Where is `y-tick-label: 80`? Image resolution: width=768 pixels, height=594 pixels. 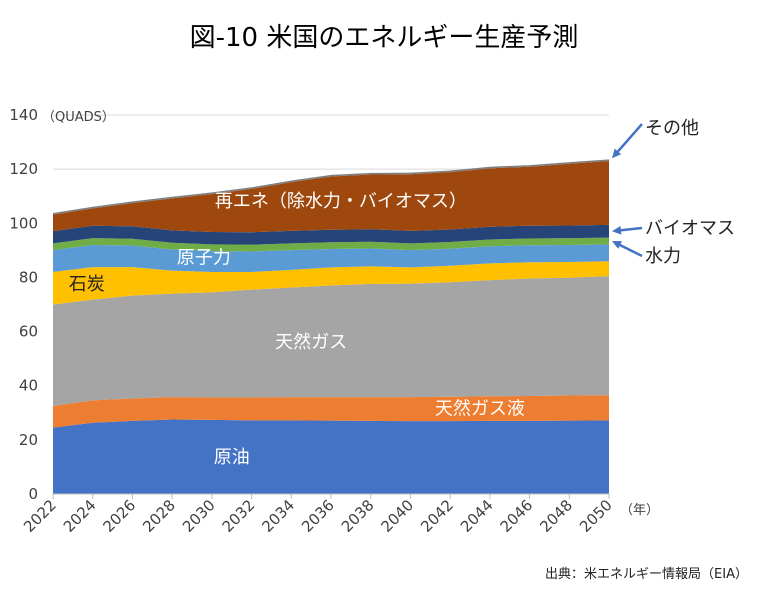
y-tick-label: 80 is located at coordinates (28, 277).